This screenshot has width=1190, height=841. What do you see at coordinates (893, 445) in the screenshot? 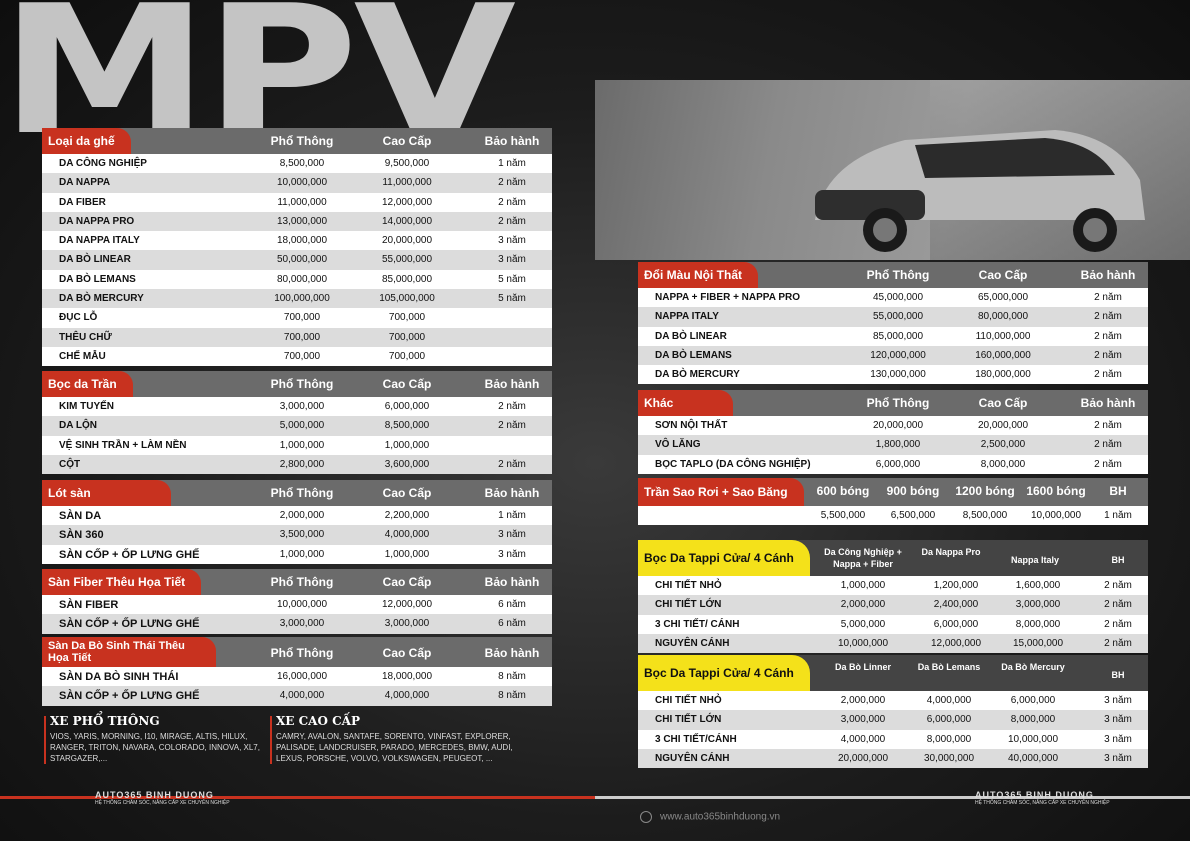
I see `table-row: VÔ LĂNG 1,800,000 2,500,000 2 năm` at bounding box center [893, 445].